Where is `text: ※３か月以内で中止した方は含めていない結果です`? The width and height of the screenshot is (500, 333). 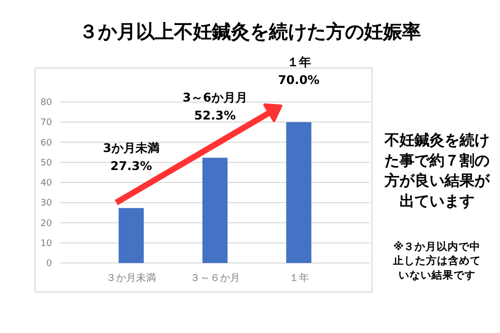 text: ※３か月以内で中止した方は含めていない結果です is located at coordinates (436, 261).